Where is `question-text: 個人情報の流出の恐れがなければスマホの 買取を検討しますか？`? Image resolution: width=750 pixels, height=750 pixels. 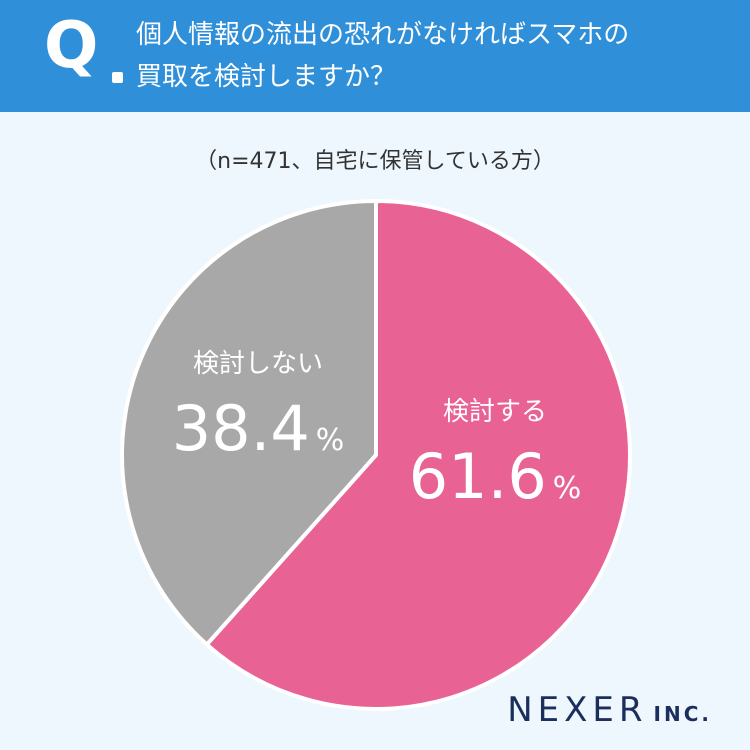 question-text: 個人情報の流出の恐れがなければスマホの 買取を検討しますか？ is located at coordinates (436, 56).